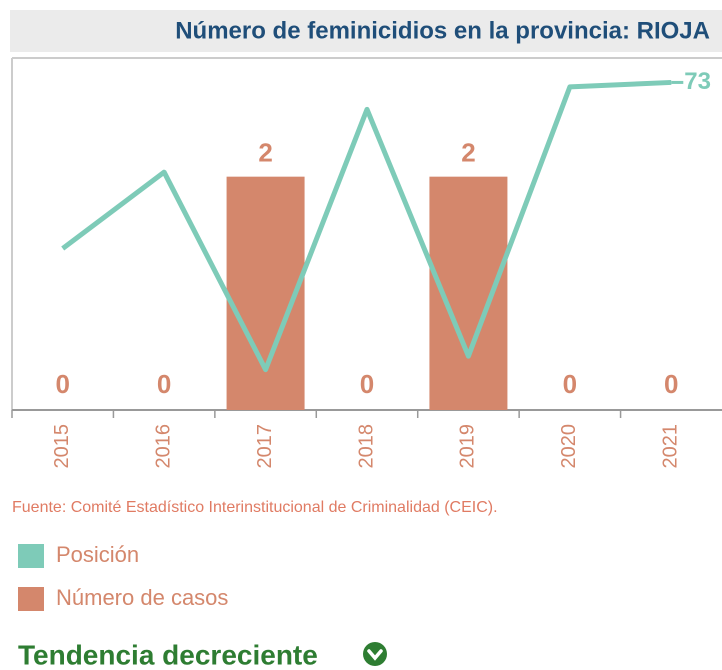  Describe the element at coordinates (97, 554) in the screenshot. I see `legend-label: Posición` at that location.